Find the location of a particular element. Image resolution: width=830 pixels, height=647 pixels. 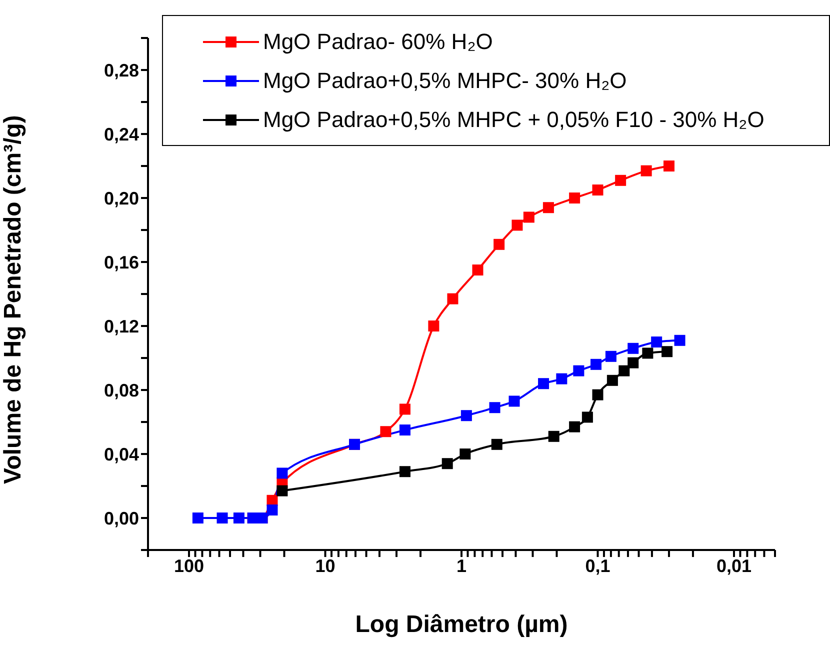

x-tick-label: 100 is located at coordinates (189, 566).